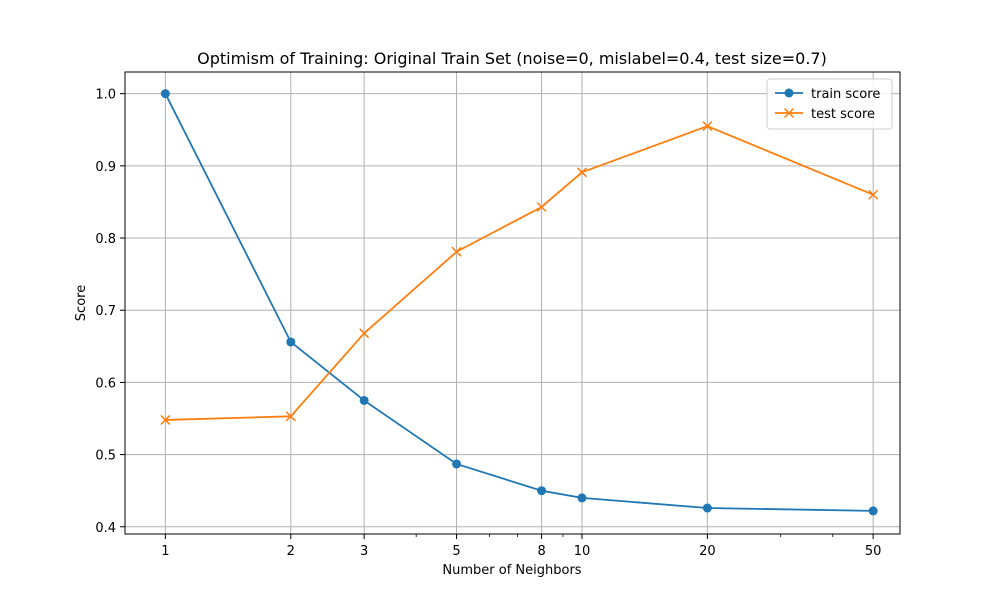 The height and width of the screenshot is (600, 1000). What do you see at coordinates (707, 551) in the screenshot?
I see `x-tick-label: 20` at bounding box center [707, 551].